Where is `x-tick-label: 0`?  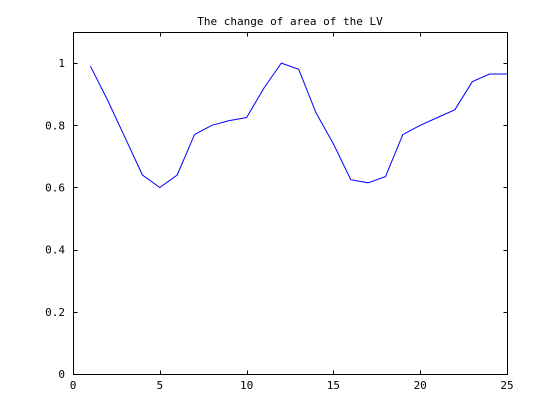
x-tick-label: 0 is located at coordinates (73, 385).